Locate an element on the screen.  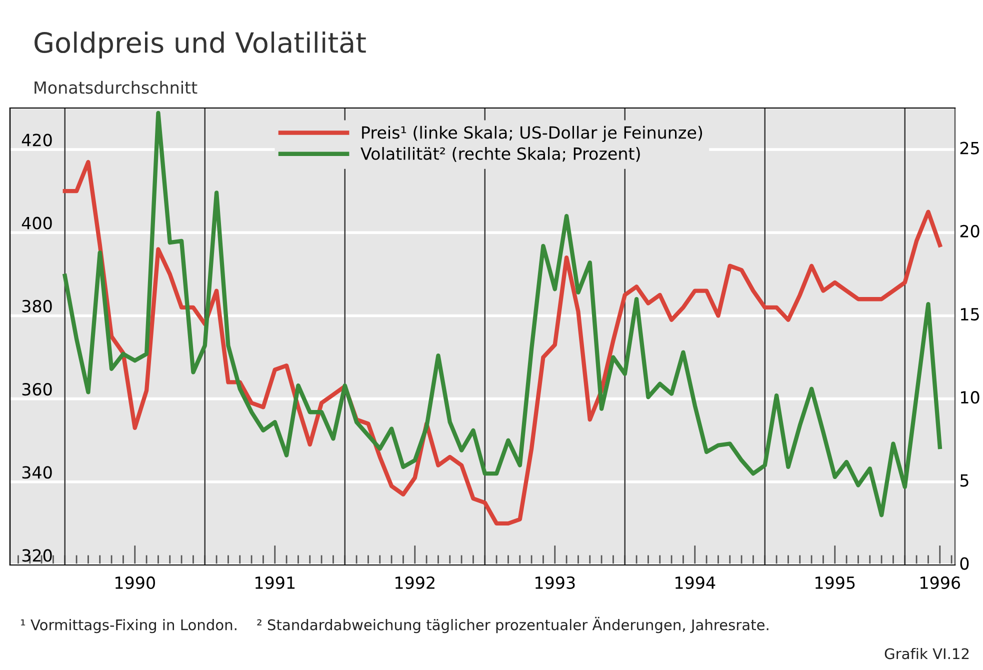
y2-tick-label: 5 is located at coordinates (964, 480).